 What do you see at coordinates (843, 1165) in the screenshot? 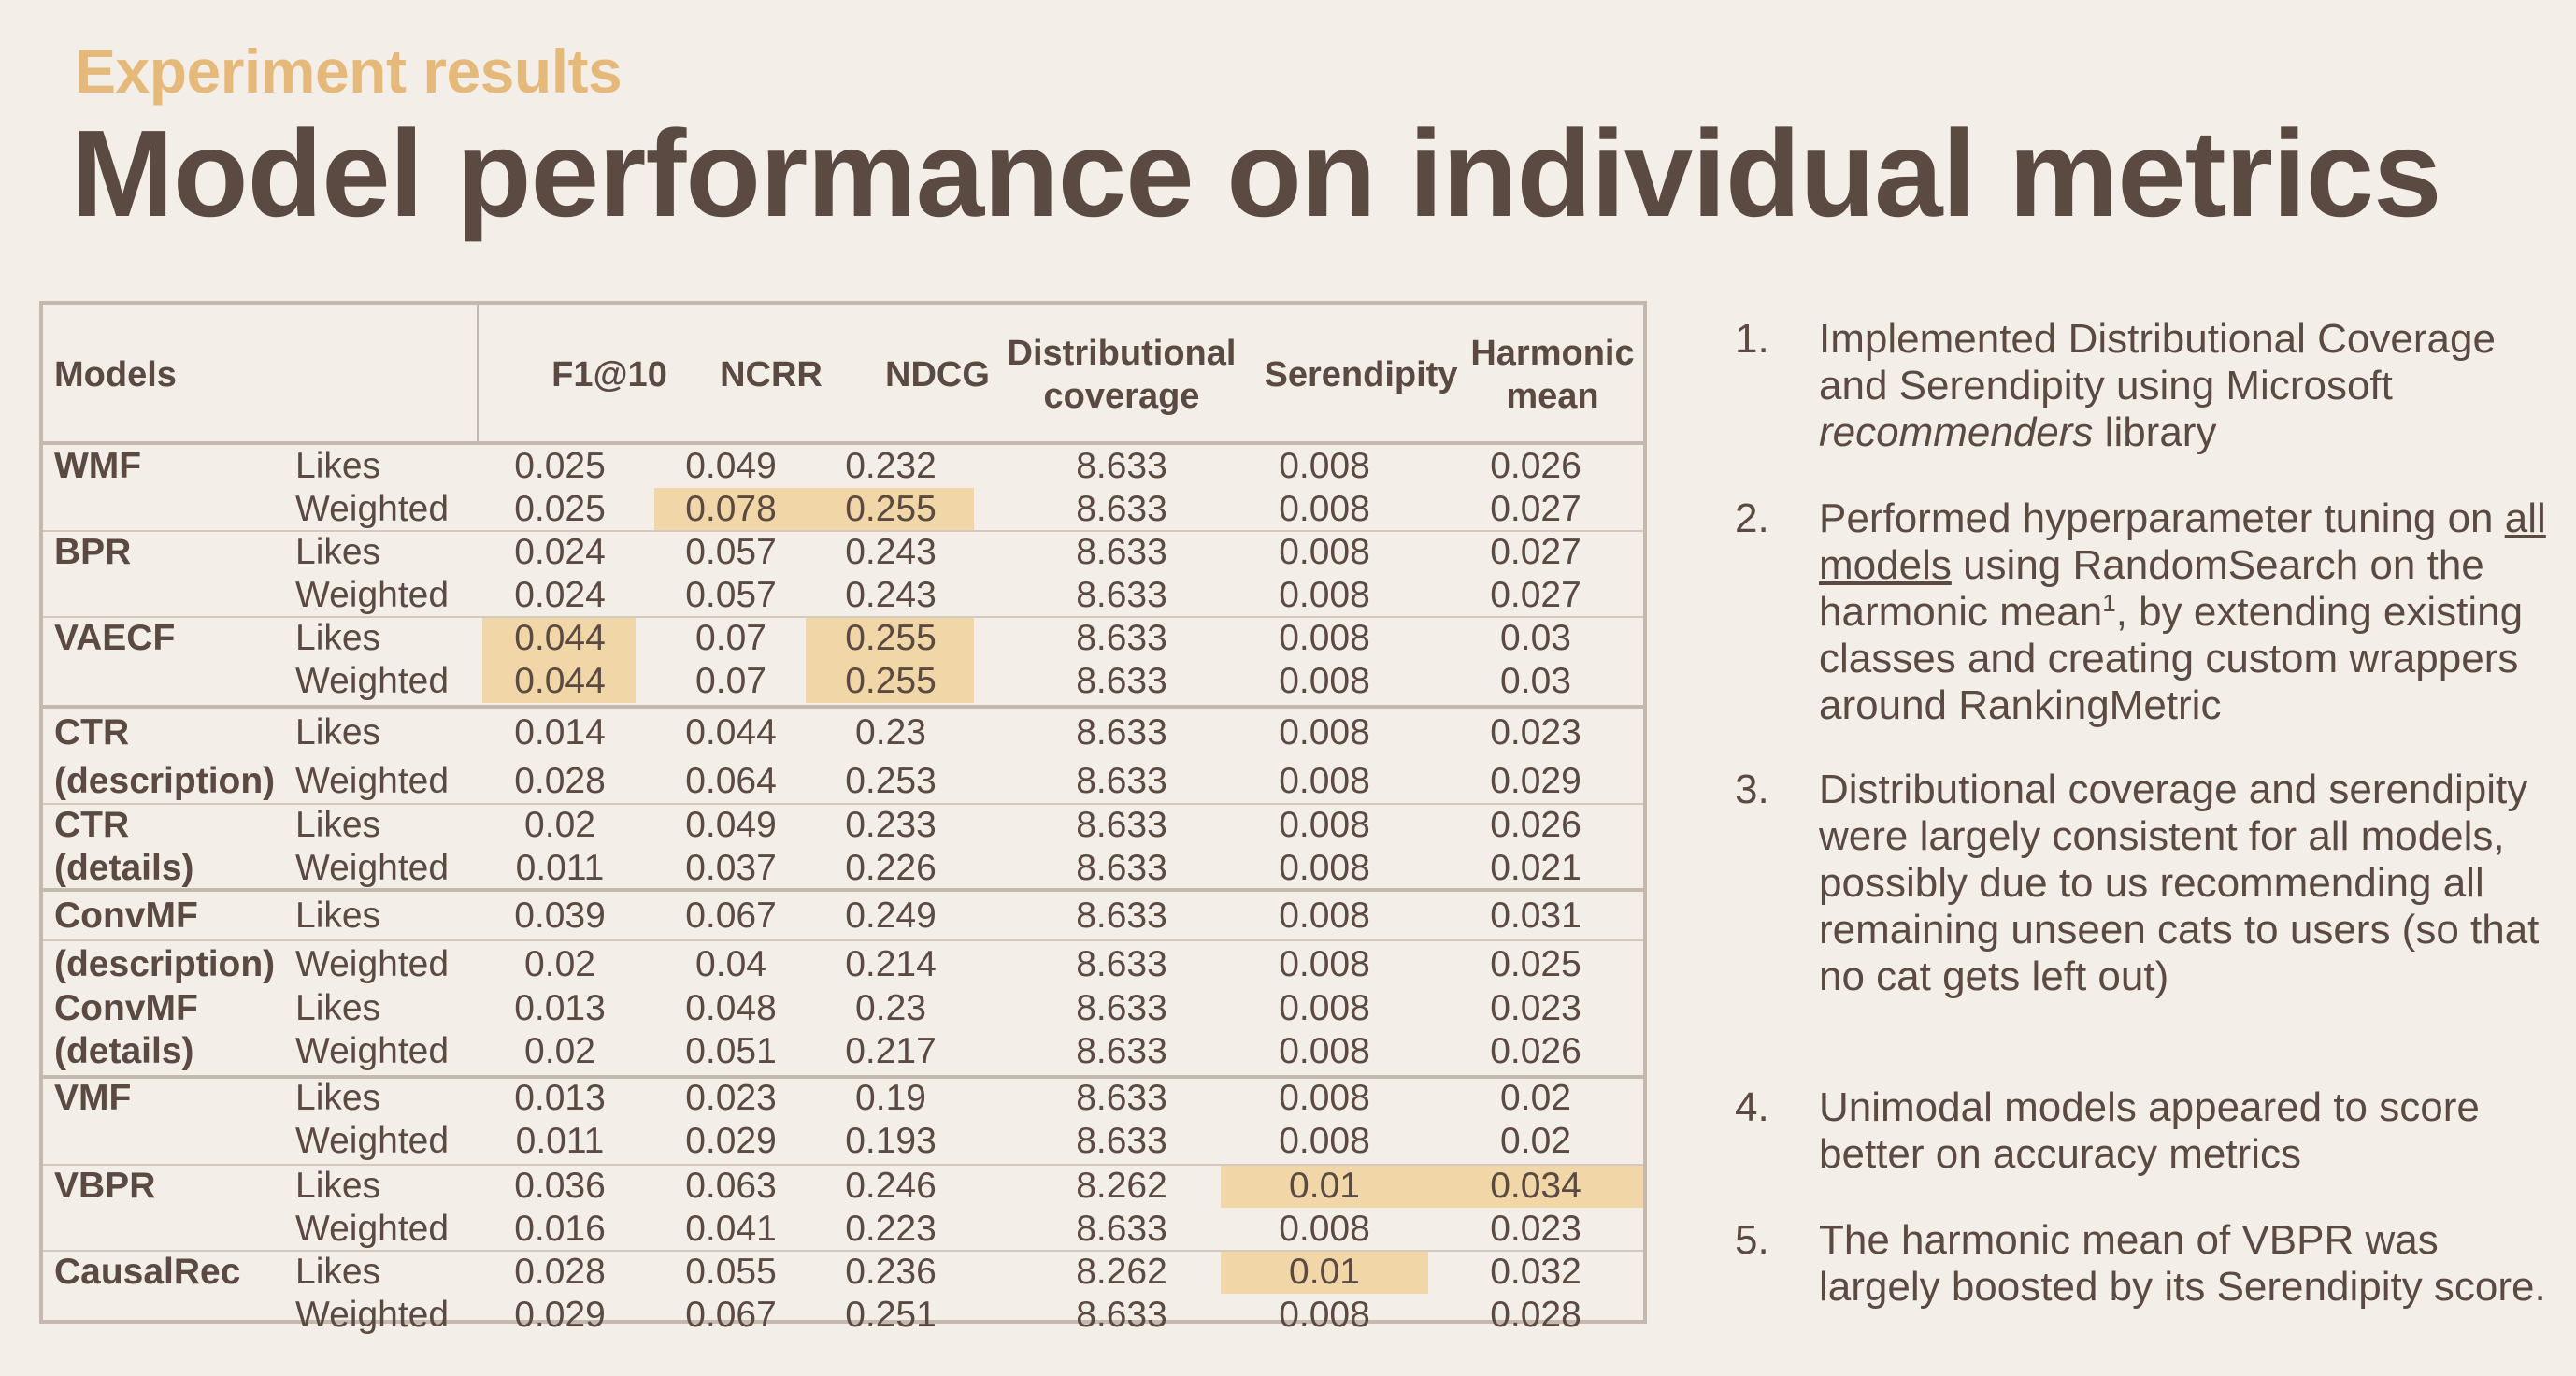
I see `row-divider` at bounding box center [843, 1165].